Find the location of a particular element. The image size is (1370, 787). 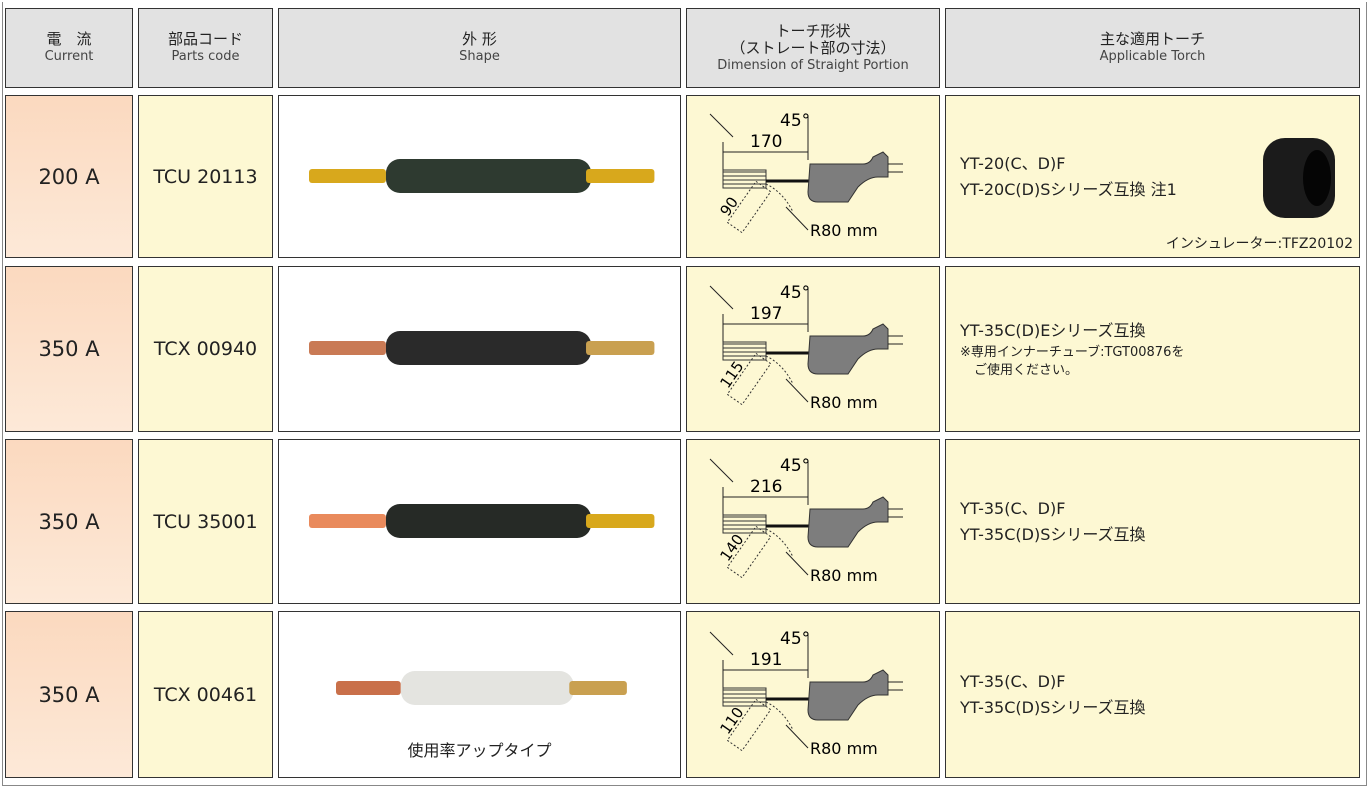

header-ja: 外 形 is located at coordinates (479, 39).